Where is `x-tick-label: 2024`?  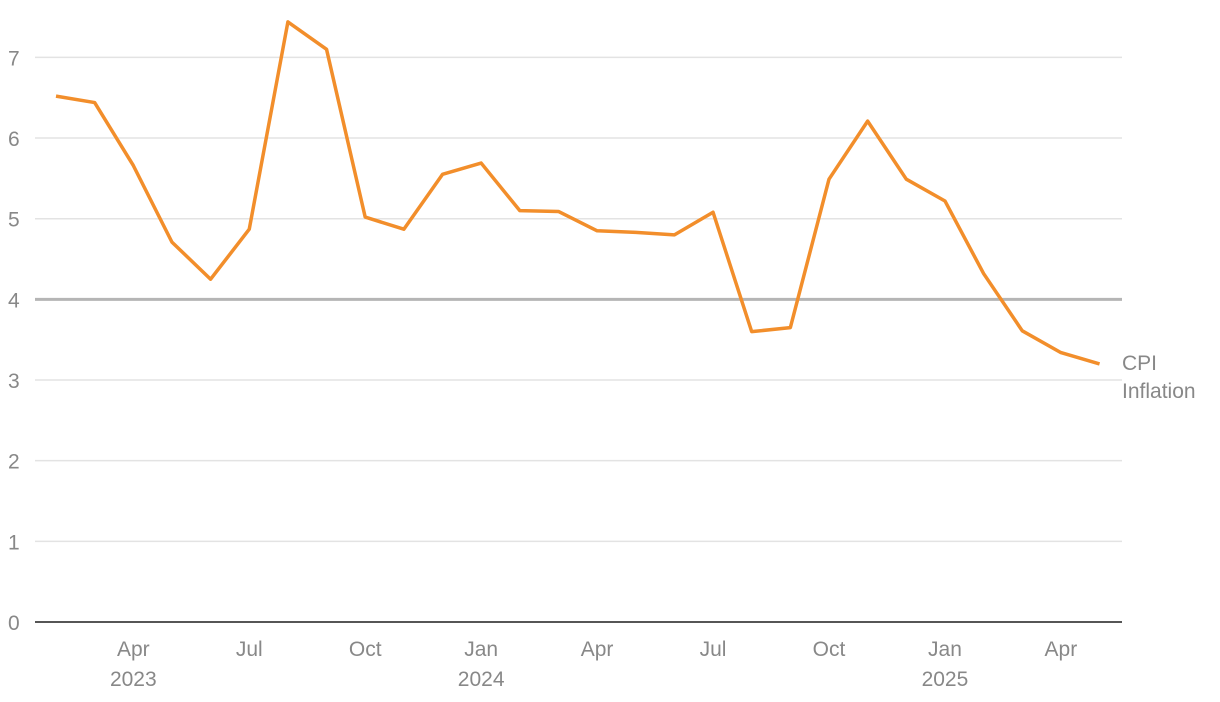 x-tick-label: 2024 is located at coordinates (481, 679).